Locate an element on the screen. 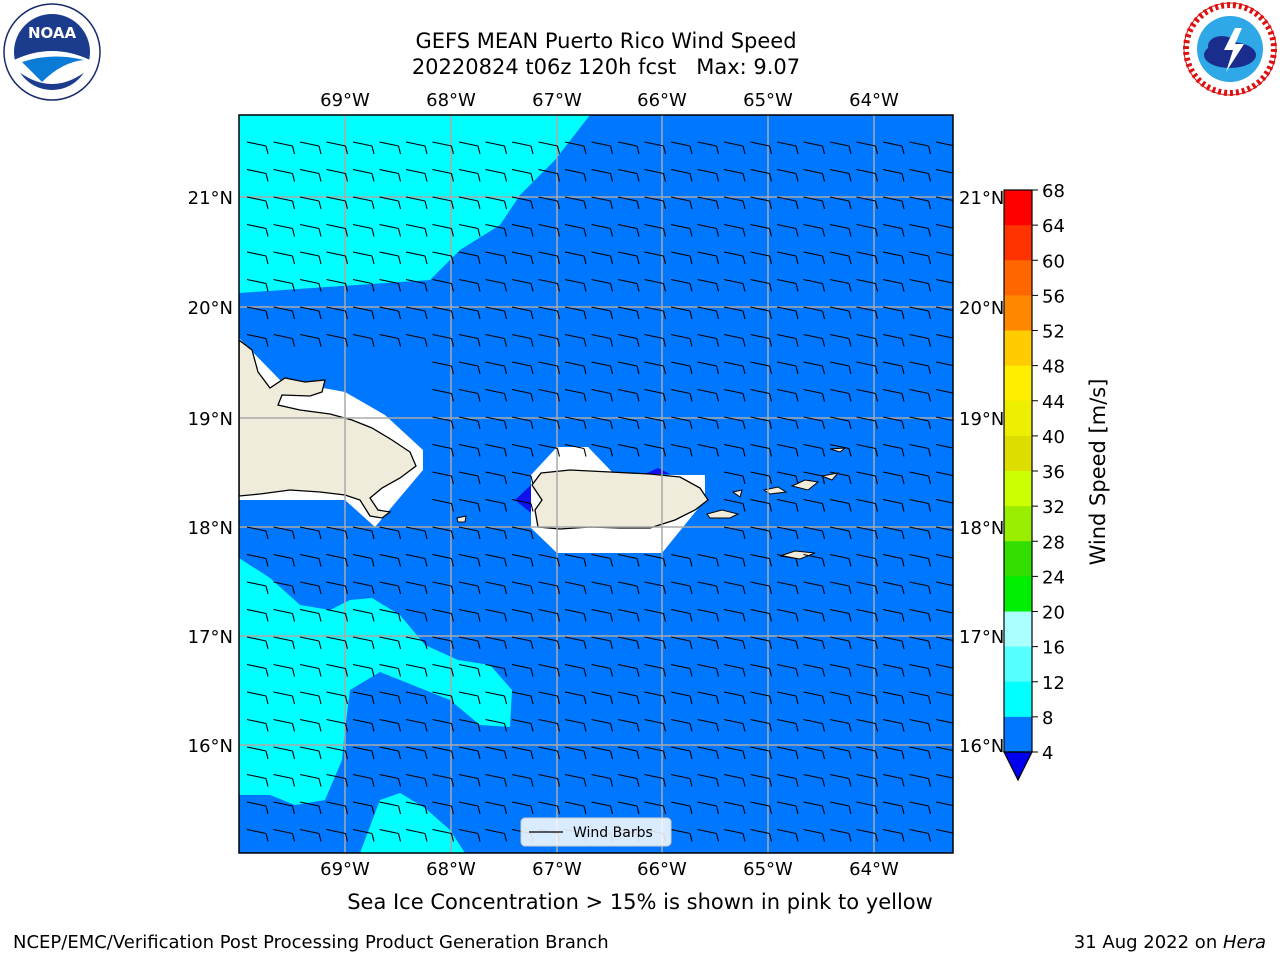 The height and width of the screenshot is (960, 1280). lat-label-right: 18°N is located at coordinates (981, 528).